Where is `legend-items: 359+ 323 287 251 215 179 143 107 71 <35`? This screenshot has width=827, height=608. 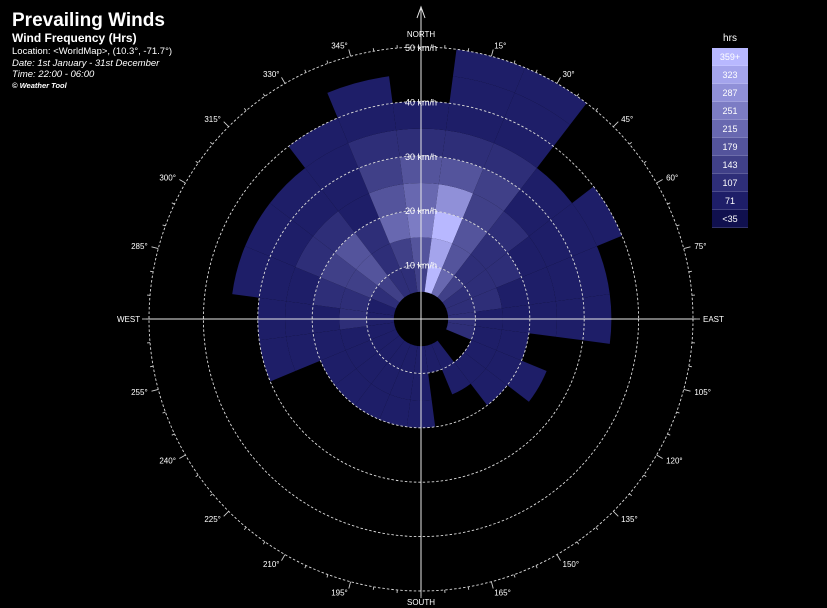 legend-items: 359+ 323 287 251 215 179 143 107 71 <35 is located at coordinates (730, 138).